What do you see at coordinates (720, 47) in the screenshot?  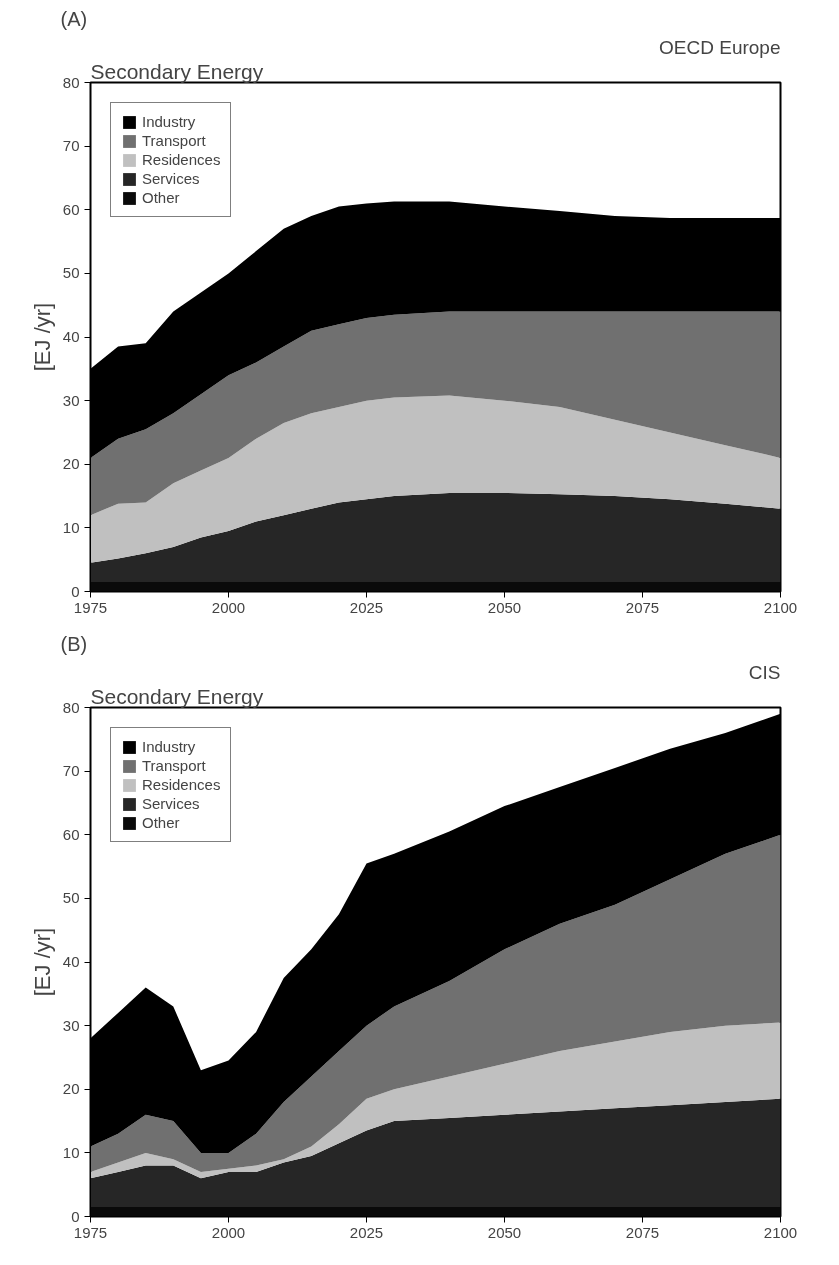 I see `chart-subtitle: OECD Europe` at bounding box center [720, 47].